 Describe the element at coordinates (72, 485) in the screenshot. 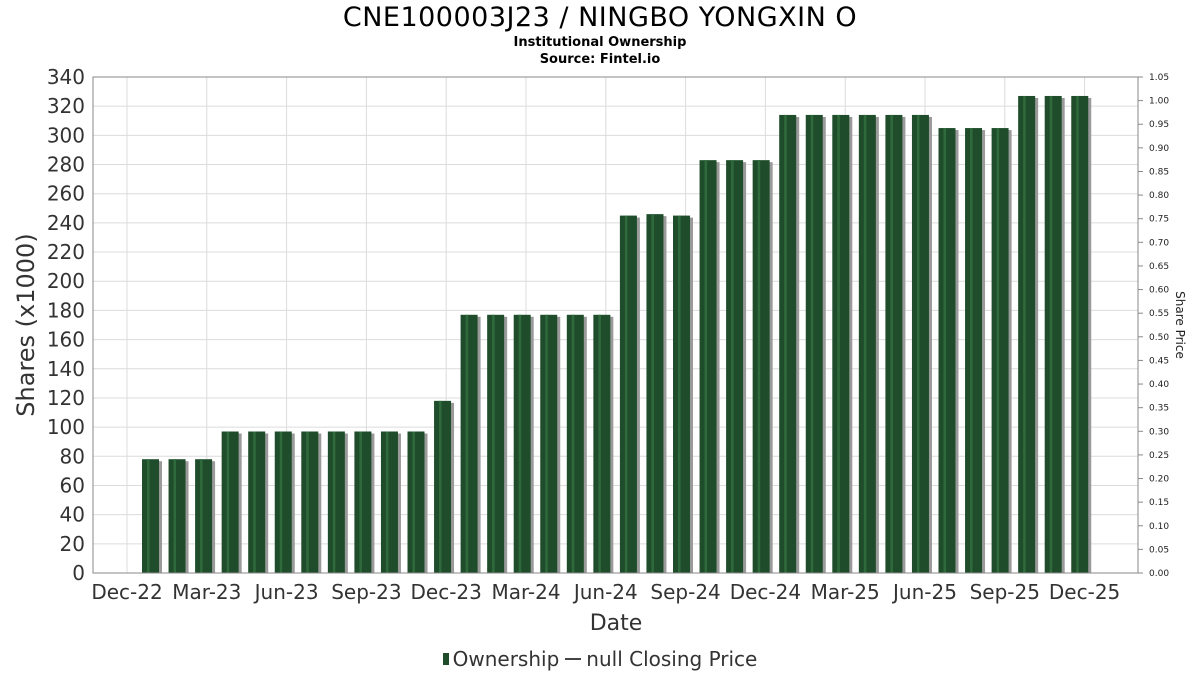

I see `y-tick-label: 60` at that location.